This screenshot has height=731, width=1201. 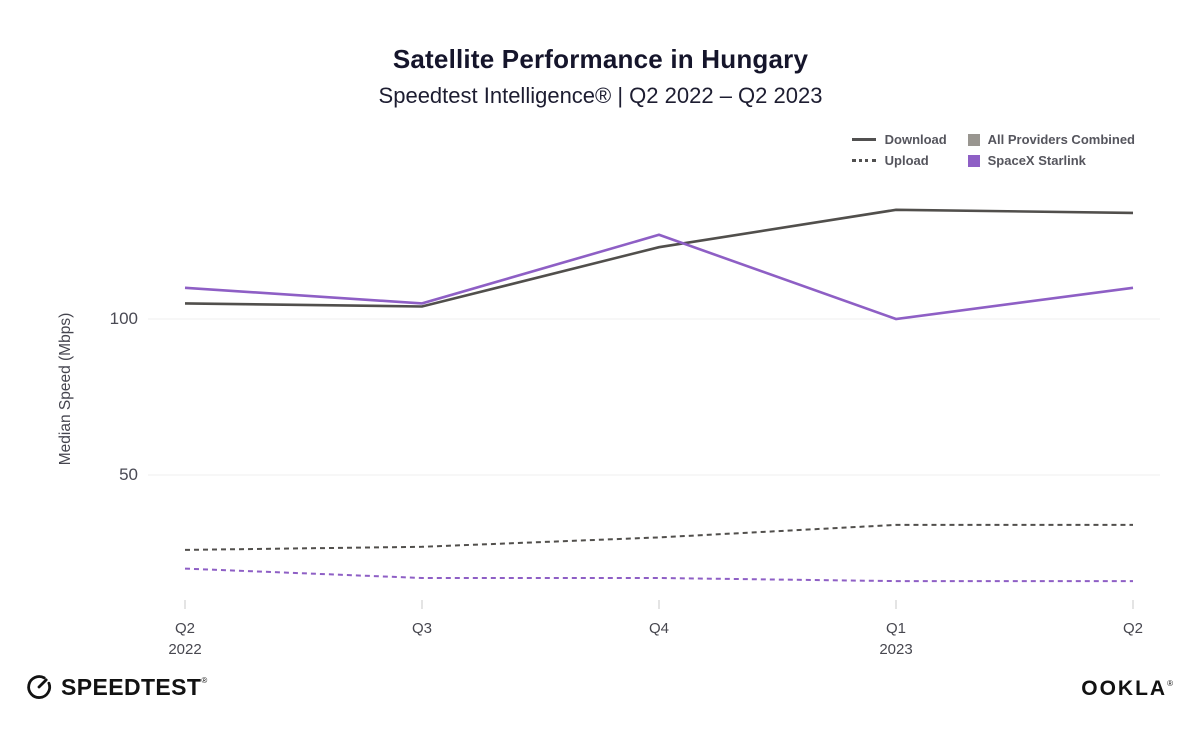 I want to click on speedtest-wordmark: SPEEDTEST®, so click(x=134, y=686).